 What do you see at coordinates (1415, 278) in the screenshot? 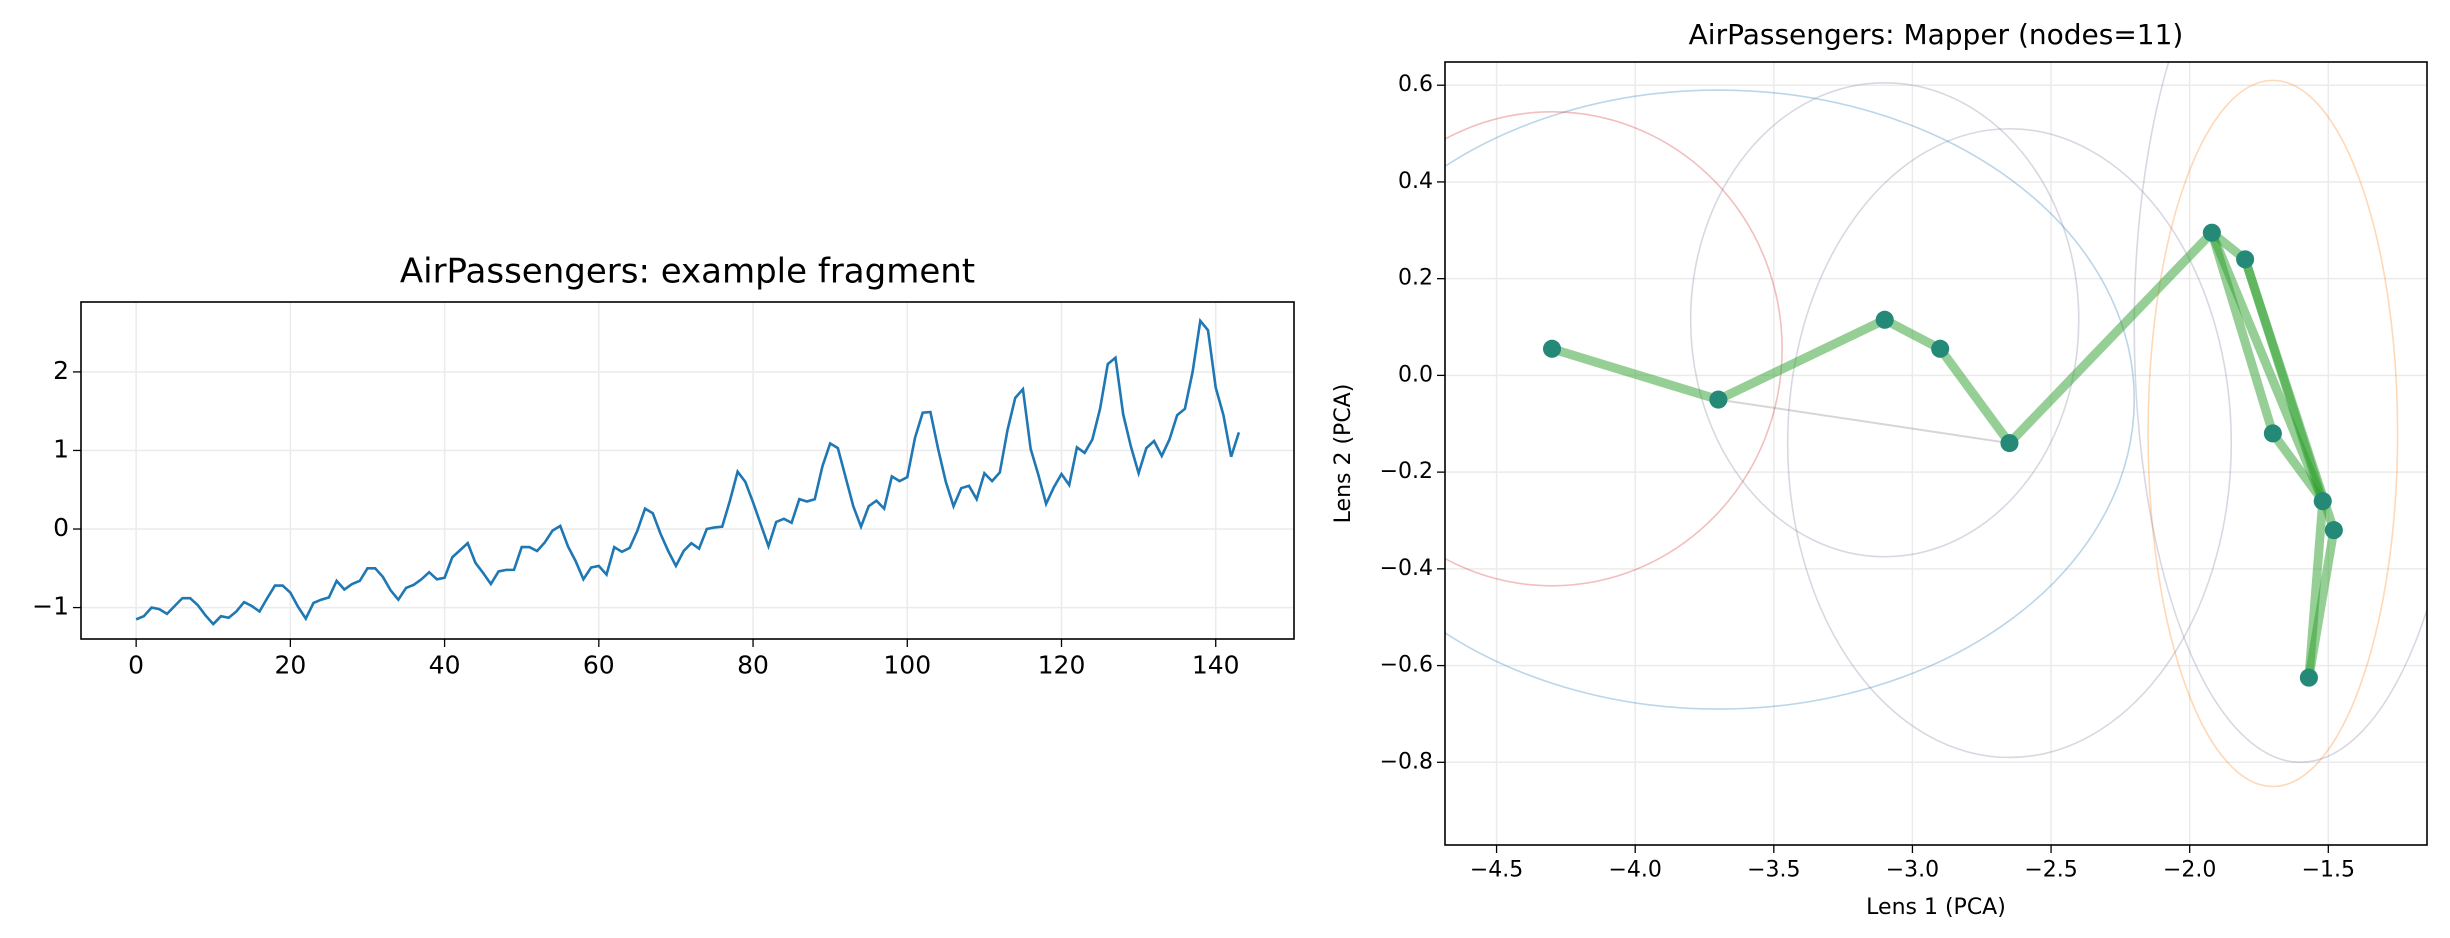
I see `y-tick-label: 0.2` at bounding box center [1415, 278].